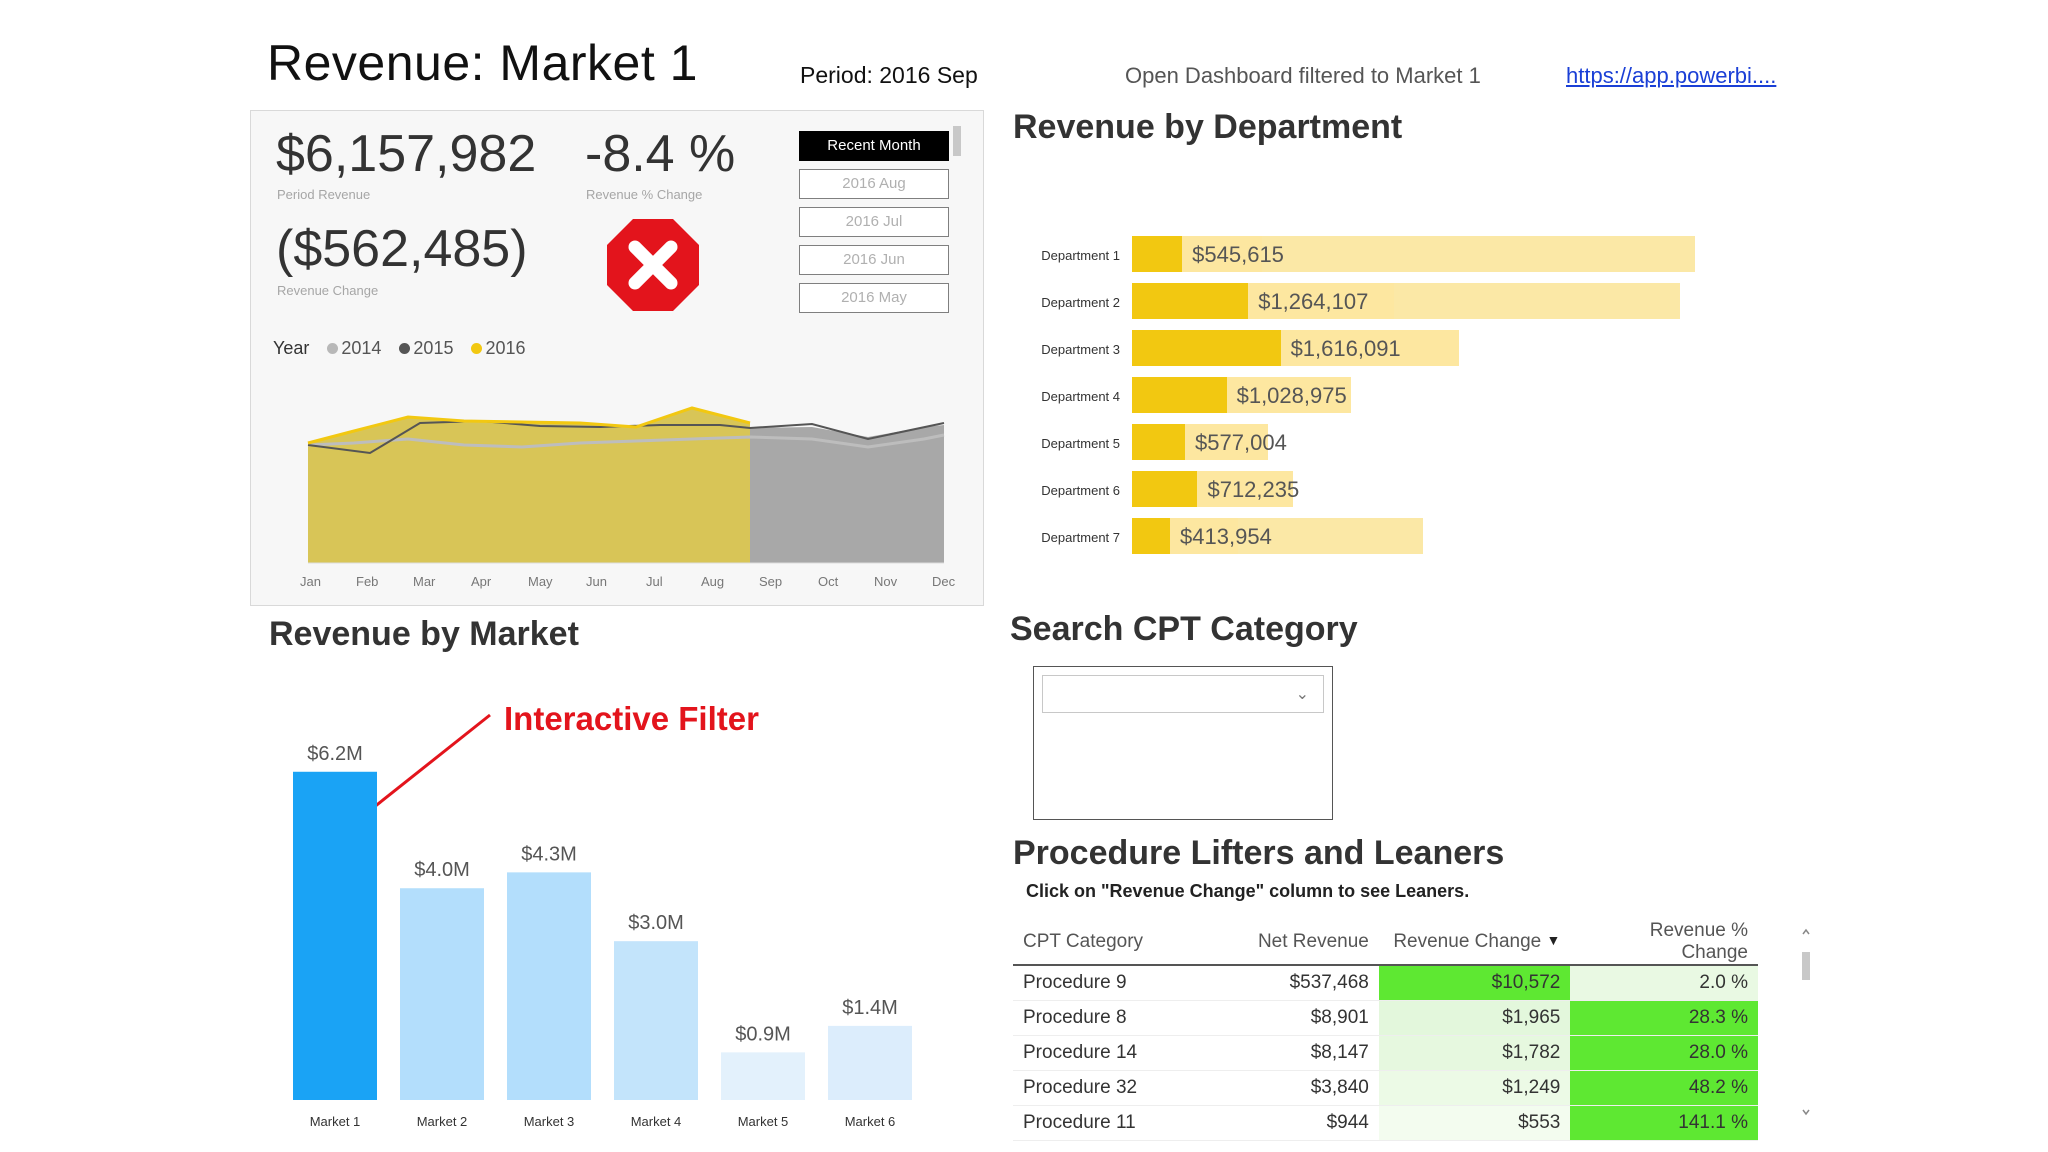 This screenshot has width=2048, height=1152. What do you see at coordinates (549, 1121) in the screenshot?
I see `market-category-label: Market 3` at bounding box center [549, 1121].